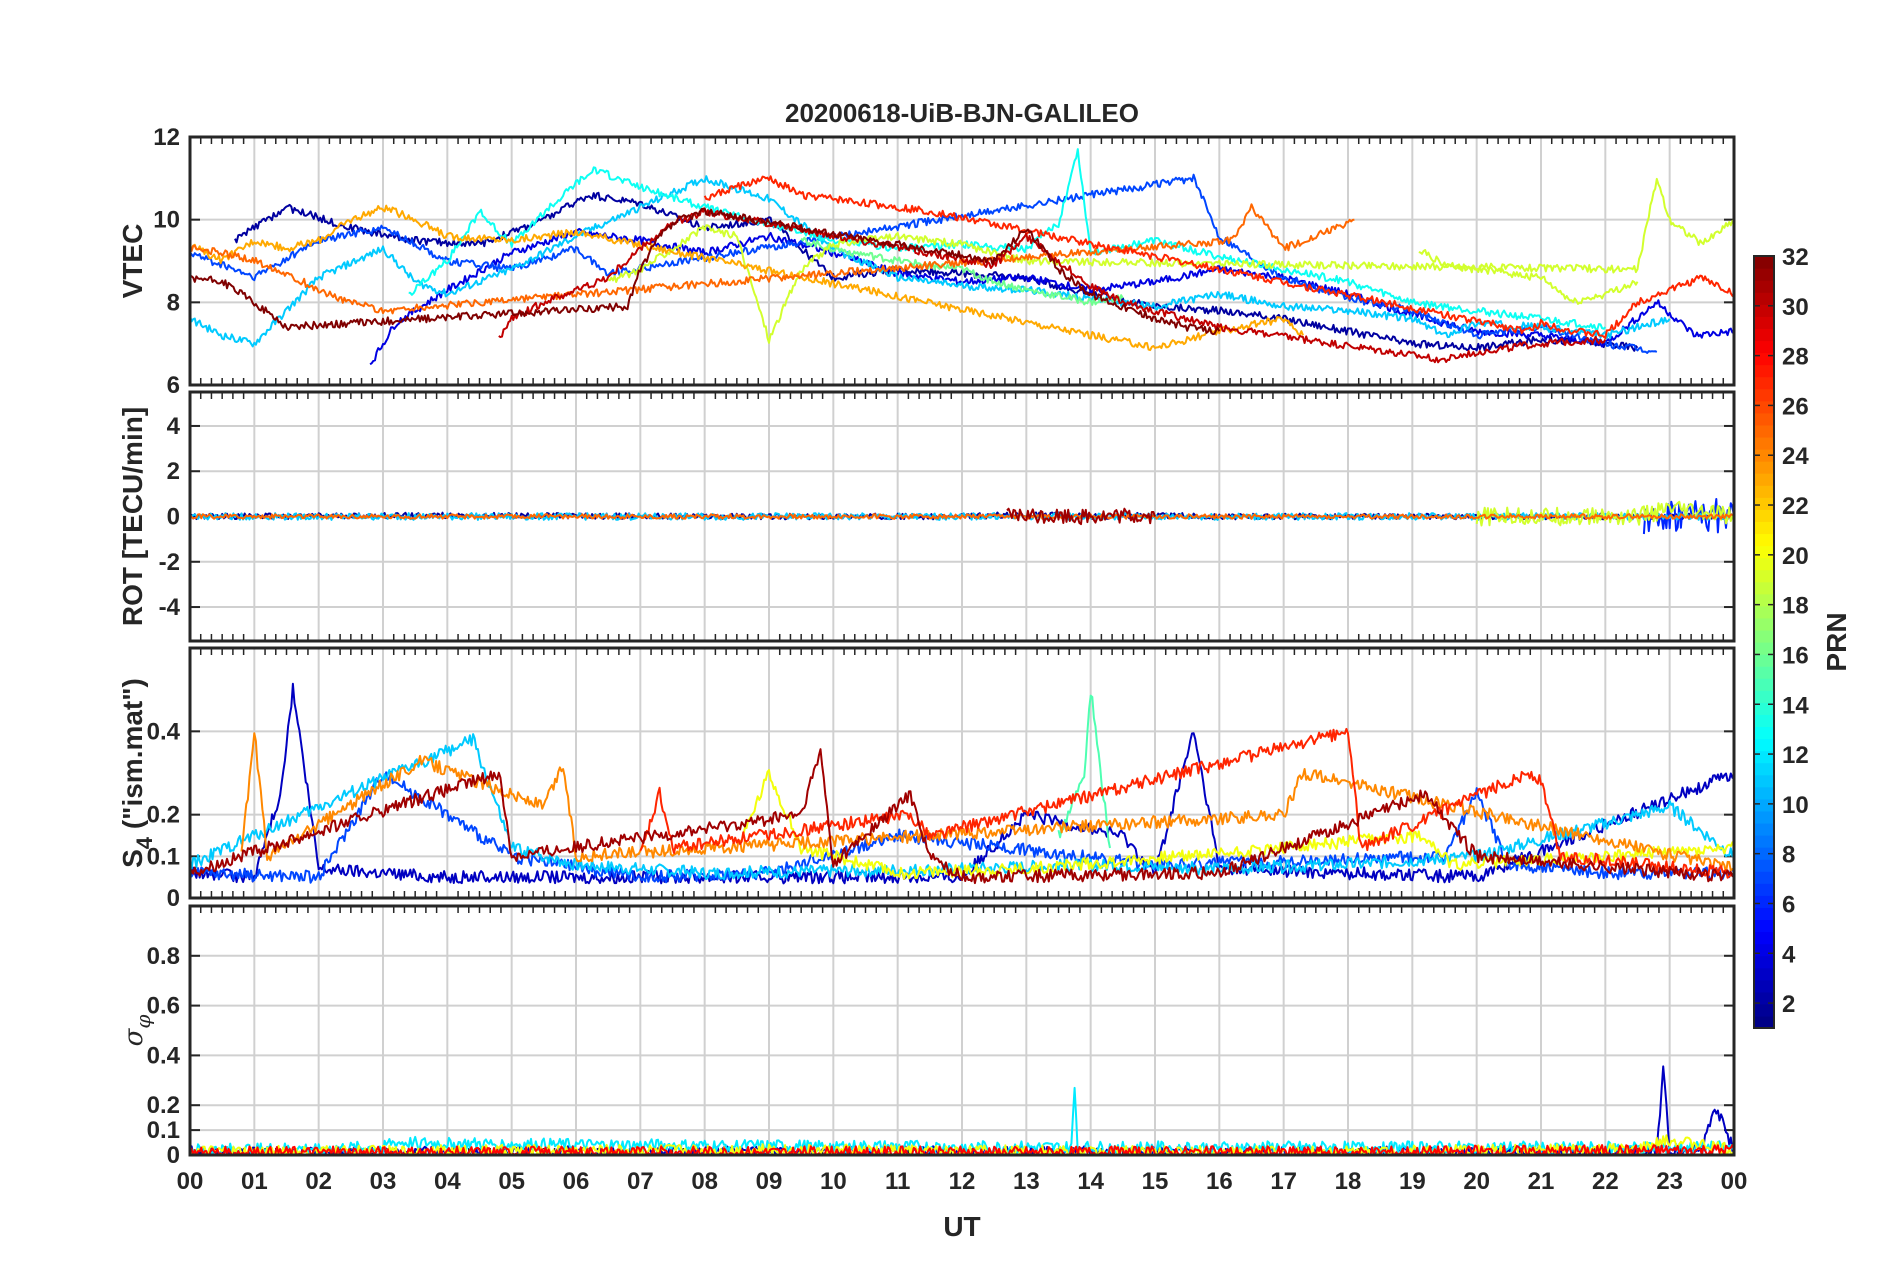 The width and height of the screenshot is (1902, 1272). I want to click on colorbar-tick-label: 12, so click(1795, 755).